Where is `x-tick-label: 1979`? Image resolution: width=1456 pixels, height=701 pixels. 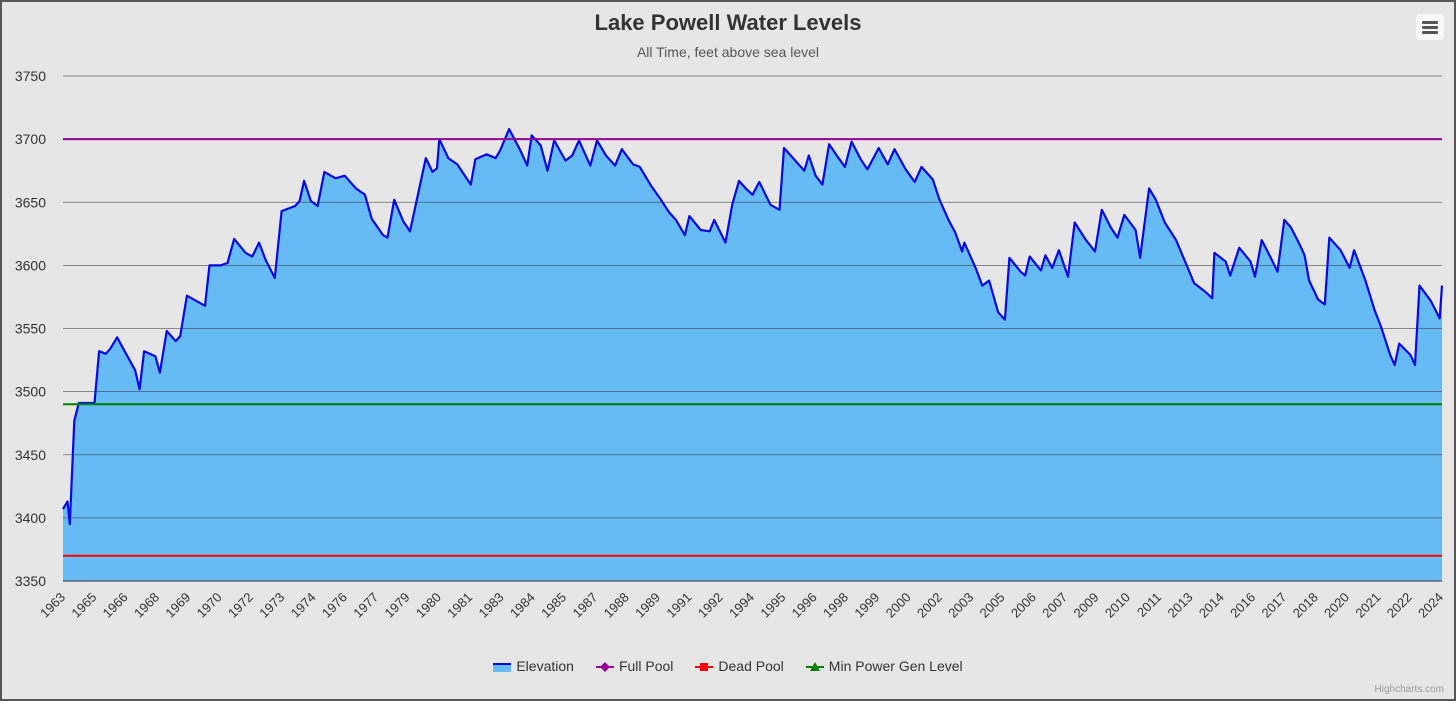
x-tick-label: 1979 is located at coordinates (397, 605).